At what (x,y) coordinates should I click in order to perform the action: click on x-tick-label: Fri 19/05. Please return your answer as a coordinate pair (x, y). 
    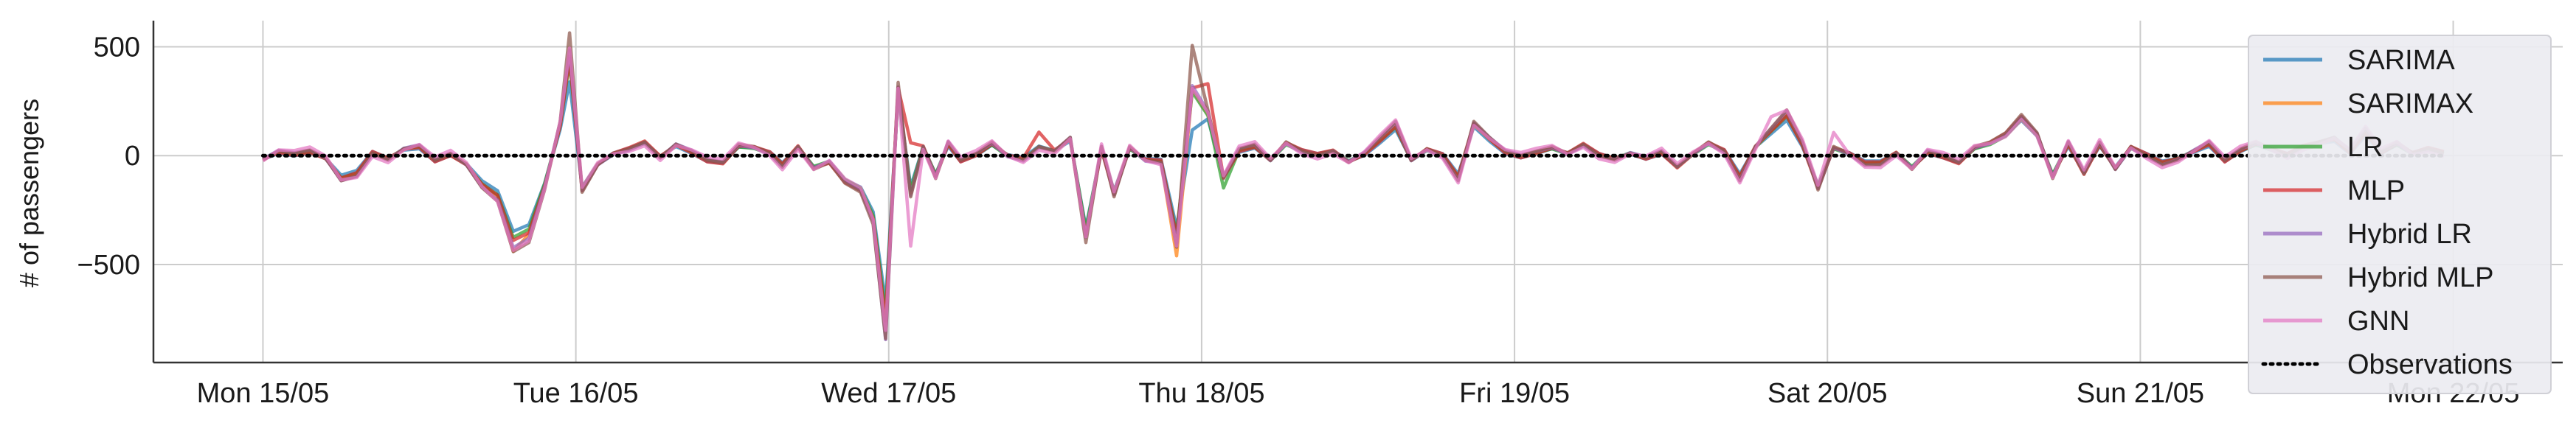
    Looking at the image, I should click on (1515, 393).